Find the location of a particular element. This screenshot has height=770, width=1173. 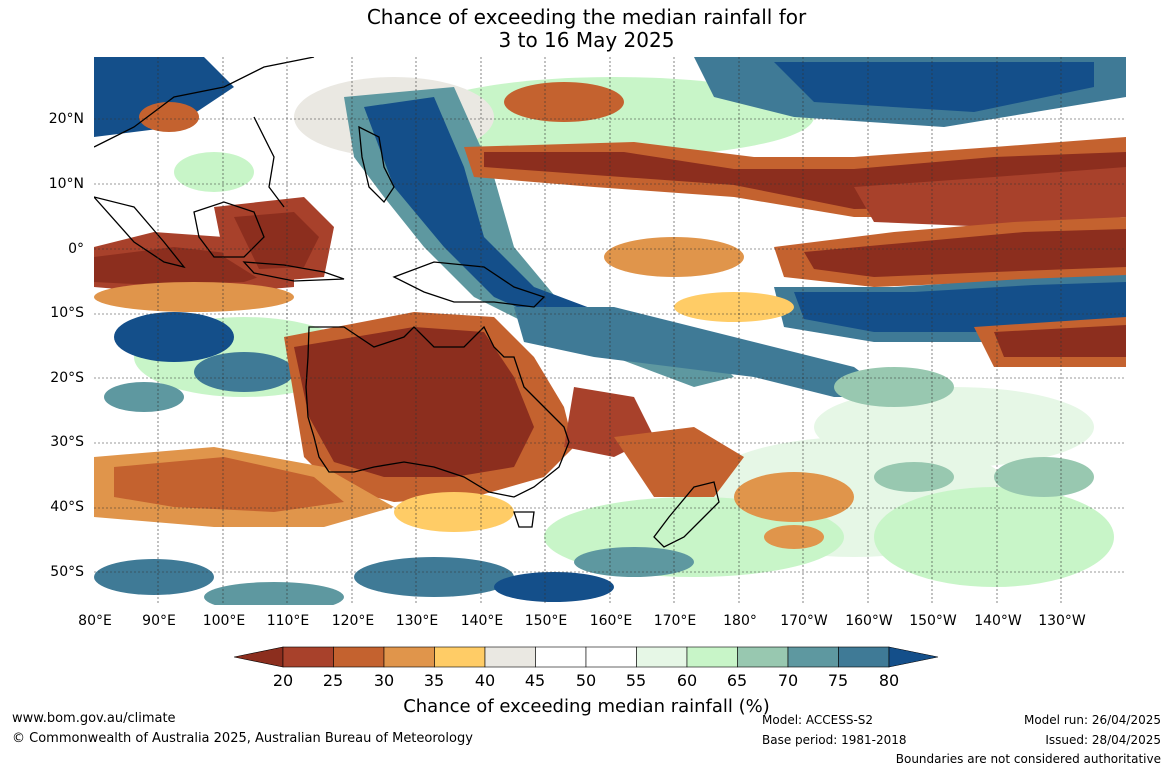

map-title-line-2: 3 to 16 May 2025 is located at coordinates (586, 40).